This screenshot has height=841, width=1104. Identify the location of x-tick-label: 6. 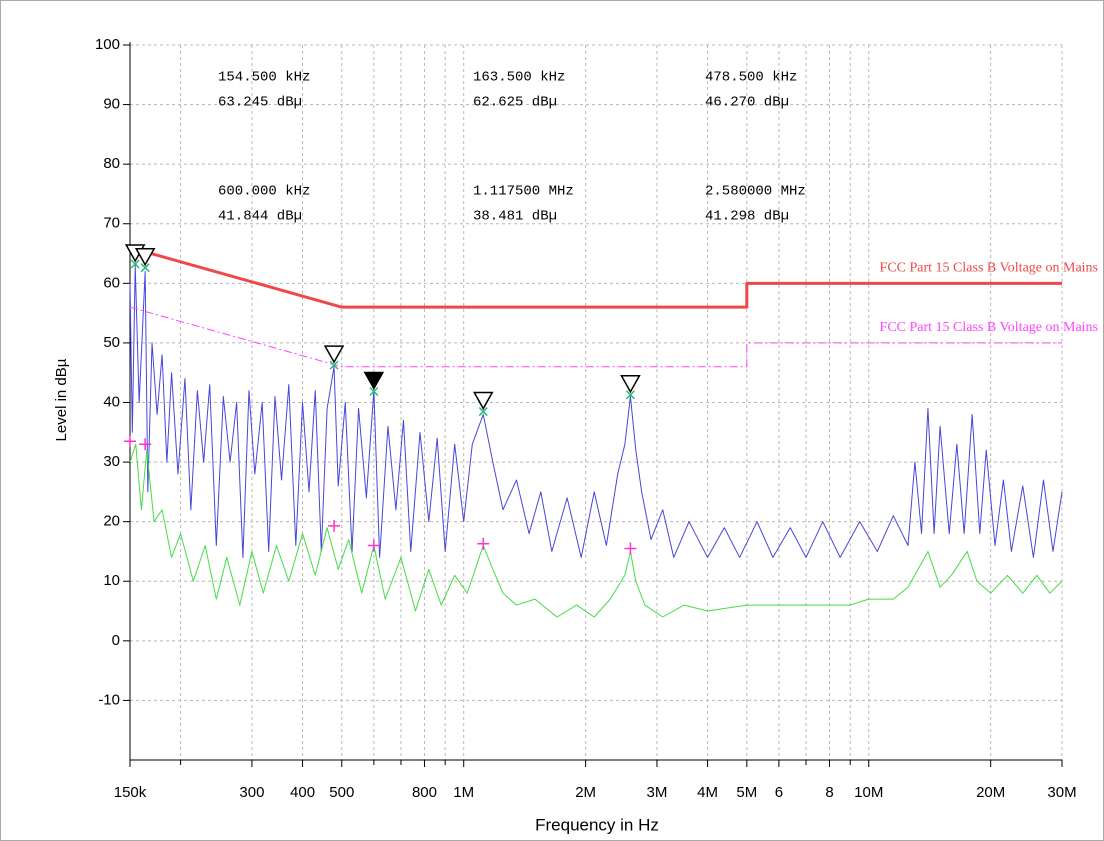
(779, 792).